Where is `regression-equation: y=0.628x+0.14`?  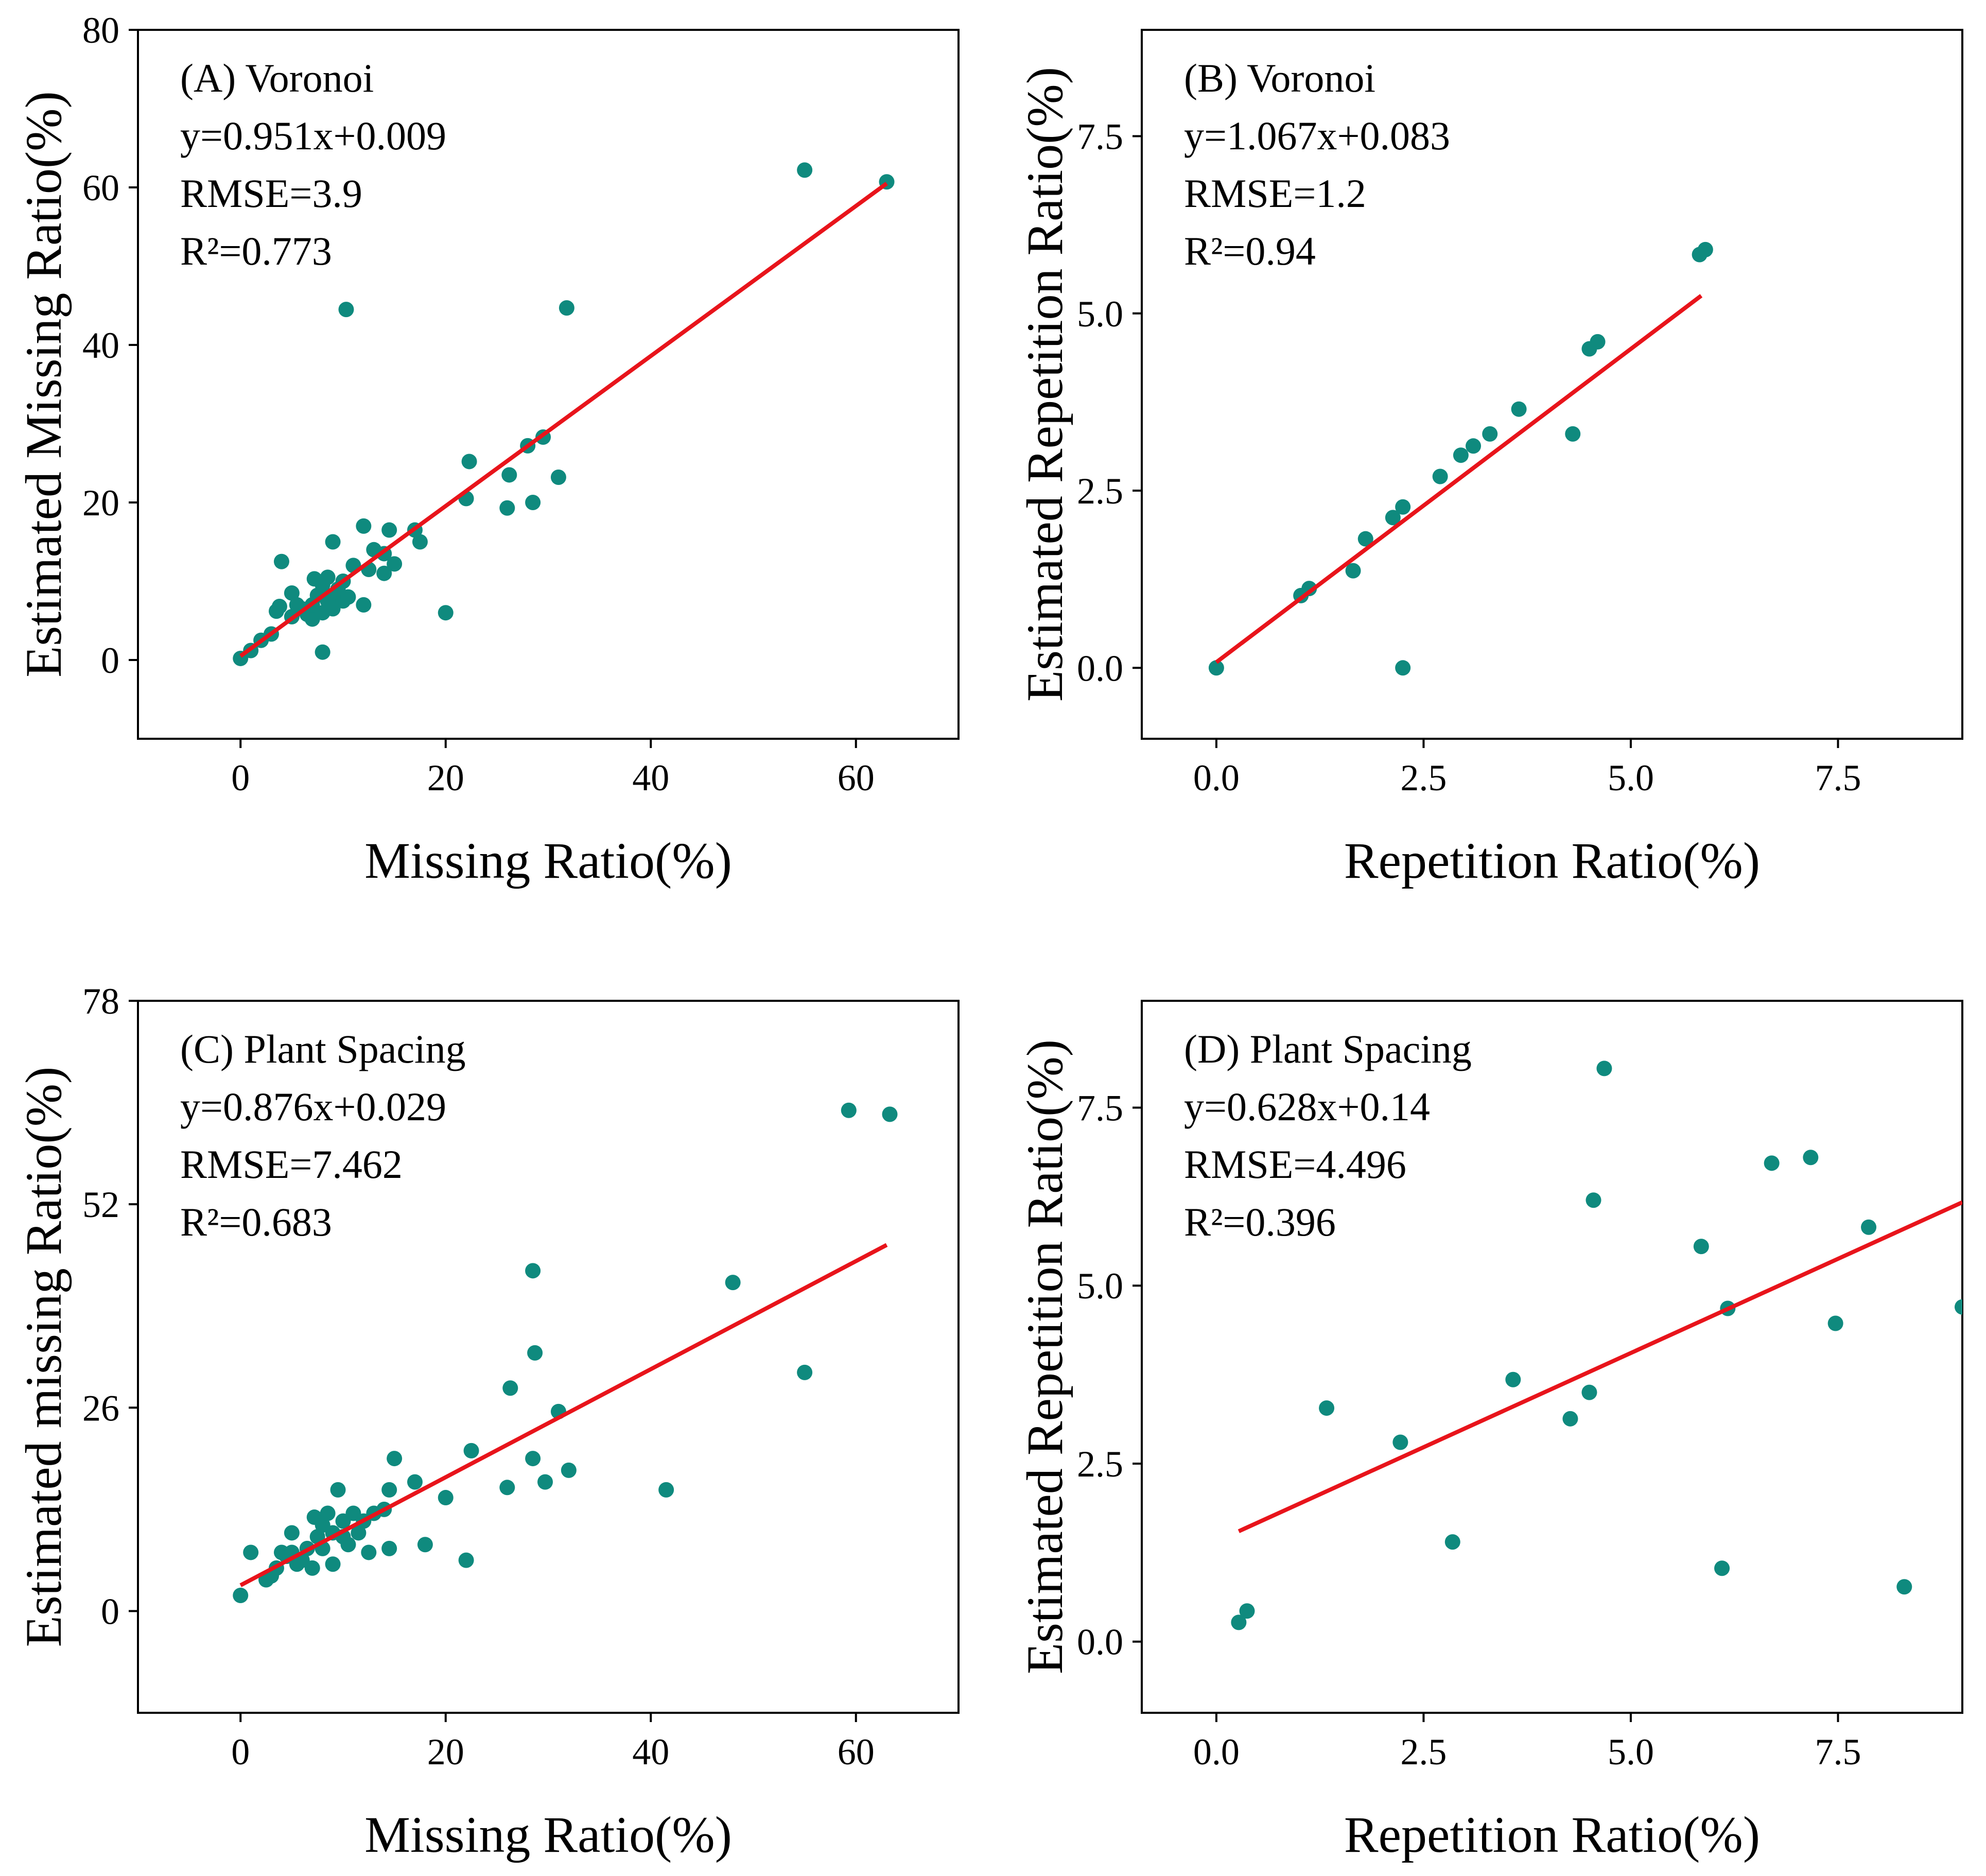
regression-equation: y=0.628x+0.14 is located at coordinates (1307, 1106).